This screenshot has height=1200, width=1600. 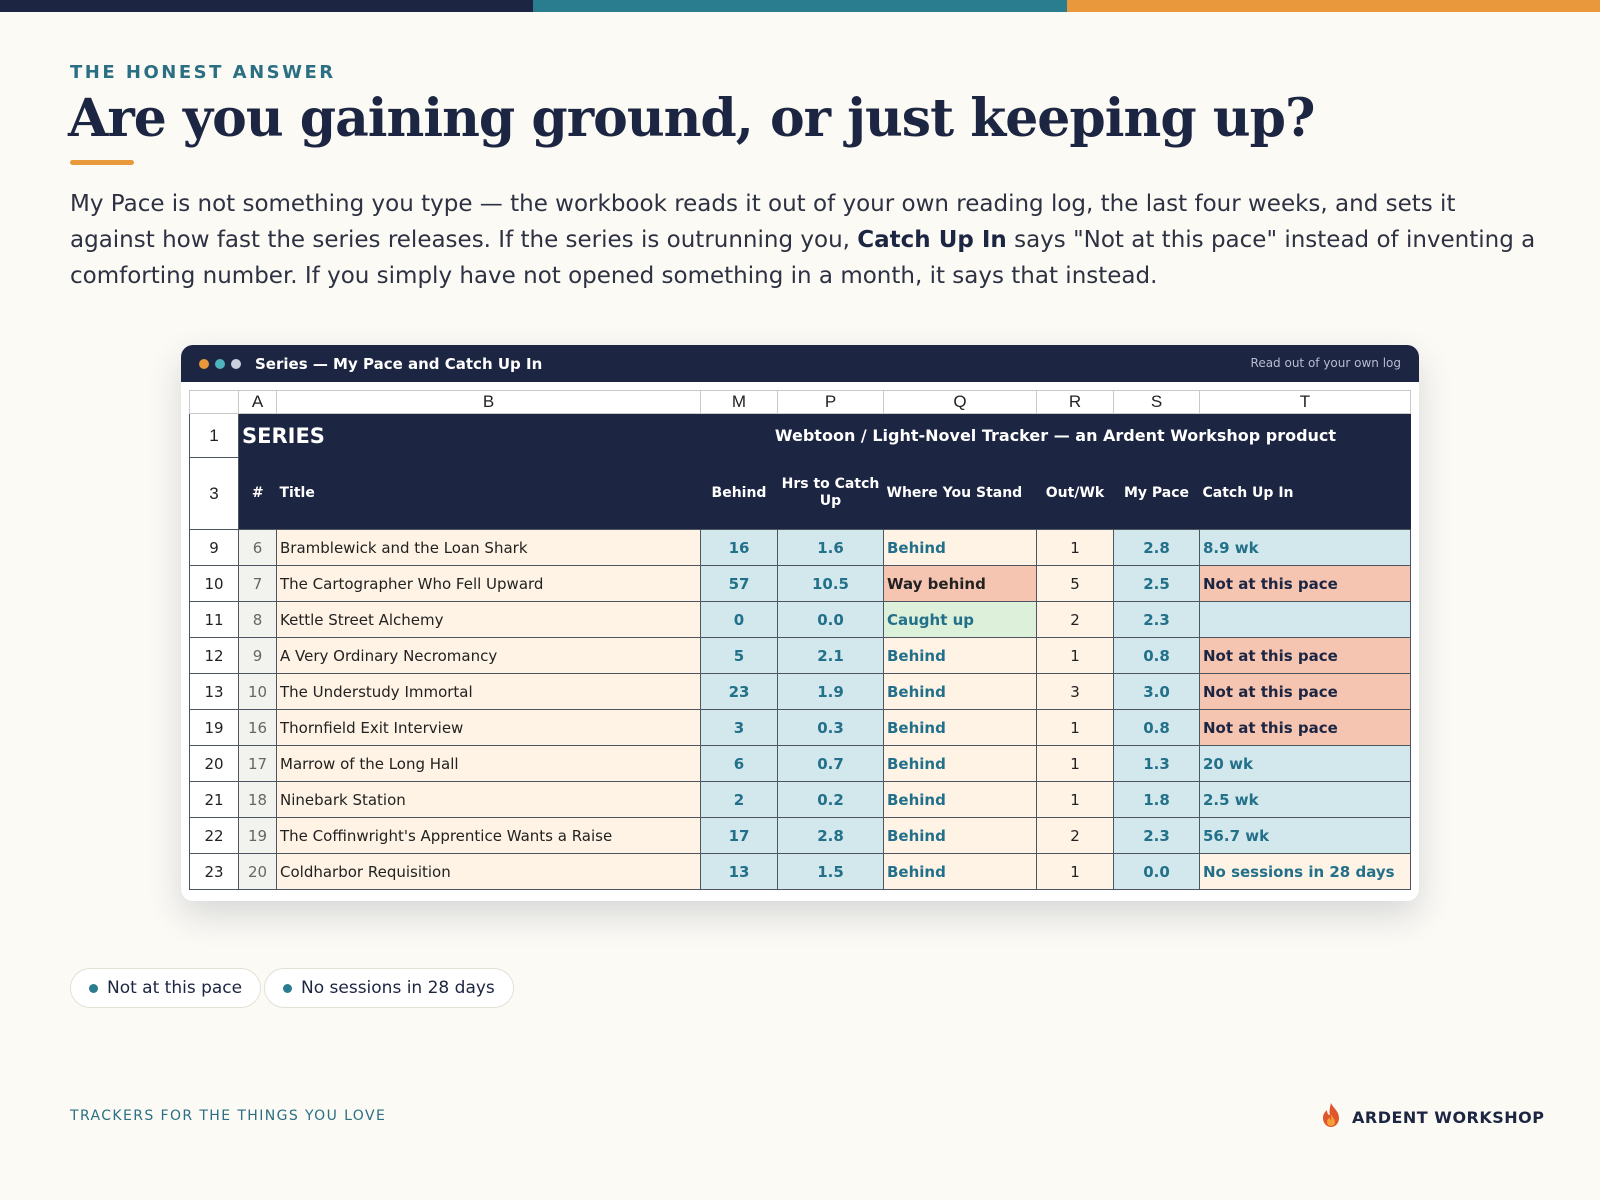 I want to click on my-pace-cell: 2.8, so click(x=1156, y=547).